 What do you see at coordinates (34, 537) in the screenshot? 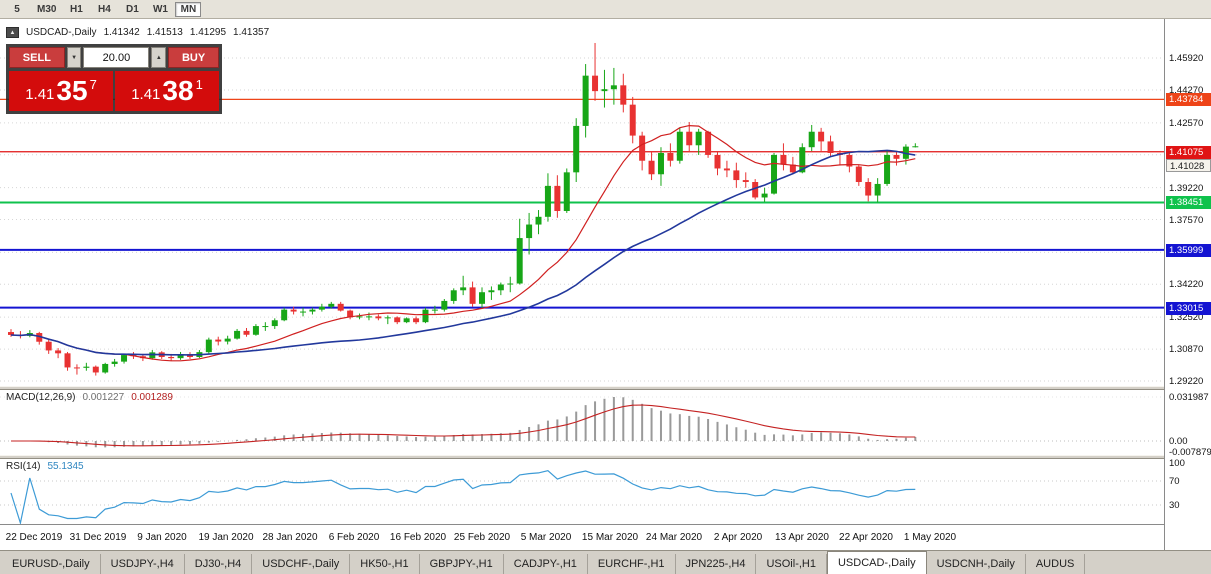
I see `date-label: 22 Dec 2019` at bounding box center [34, 537].